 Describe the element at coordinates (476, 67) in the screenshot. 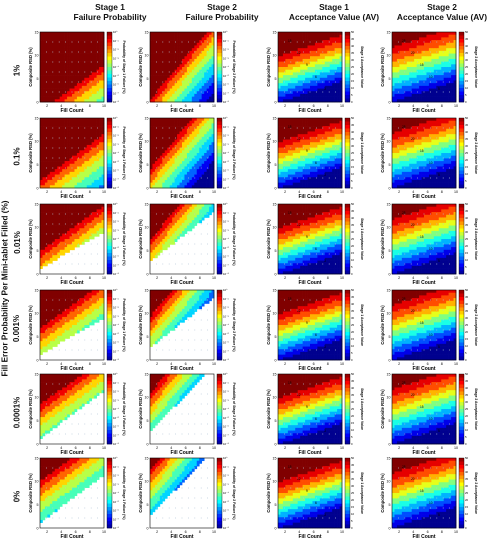

I see `colorbar-label: Stage 2 Acceptance Value` at that location.